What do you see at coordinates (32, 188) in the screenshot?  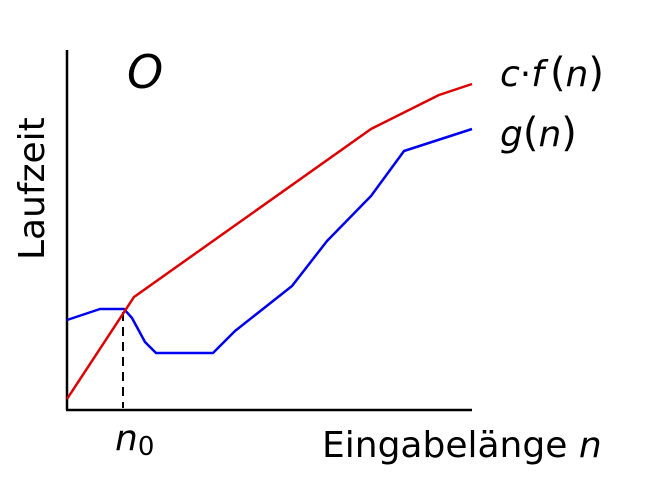 I see `y-axis-label: Laufzeit` at bounding box center [32, 188].